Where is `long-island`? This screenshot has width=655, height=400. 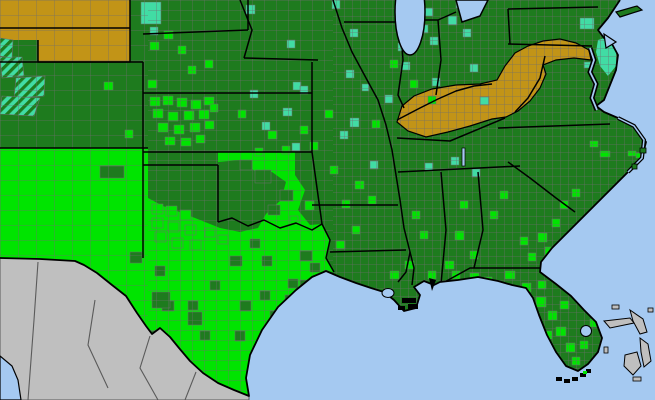
long-island is located at coordinates (629, 11).